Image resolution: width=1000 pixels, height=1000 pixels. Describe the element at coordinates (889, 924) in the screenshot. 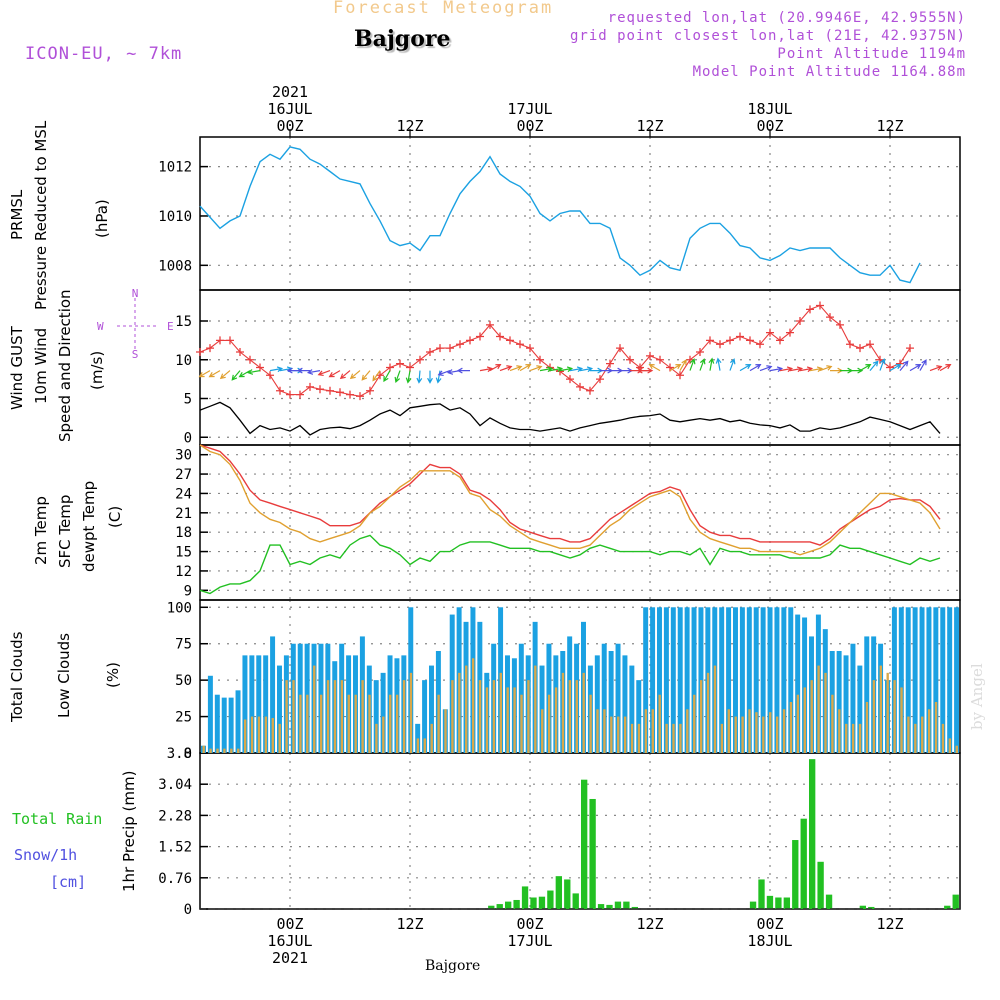

I see `bottom-time-label: 12Z` at that location.